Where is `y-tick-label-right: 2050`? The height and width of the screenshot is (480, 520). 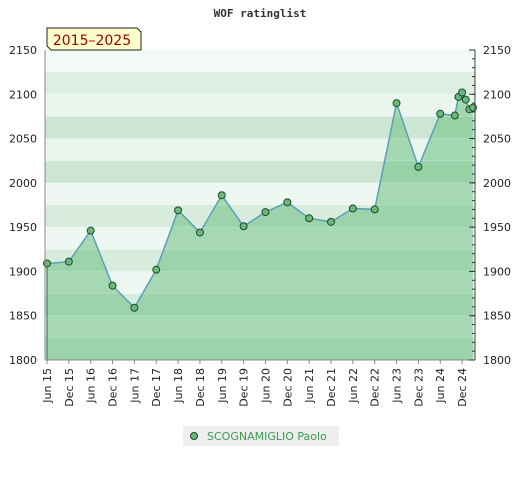 y-tick-label-right: 2050 is located at coordinates (497, 139).